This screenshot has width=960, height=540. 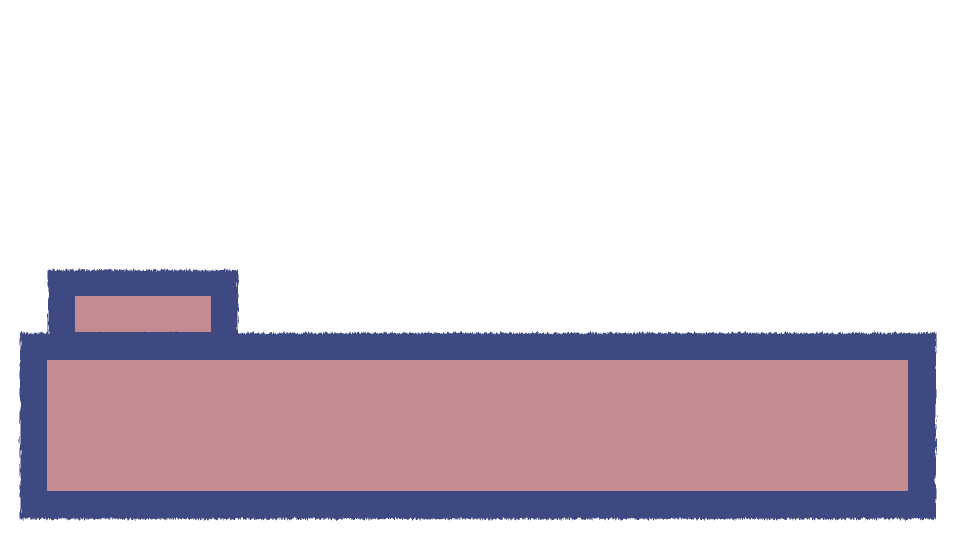 I want to click on small-tab-fill, so click(x=143, y=314).